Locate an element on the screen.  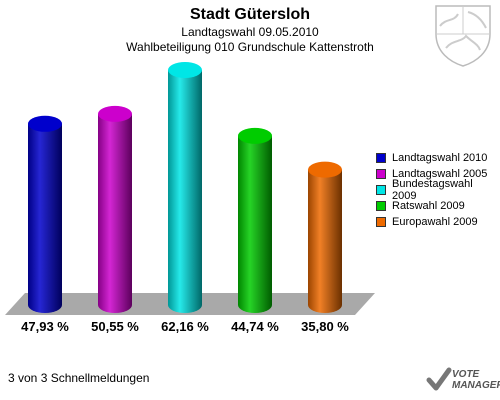
legend-label: Landtagswahl 2005 is located at coordinates (440, 174).